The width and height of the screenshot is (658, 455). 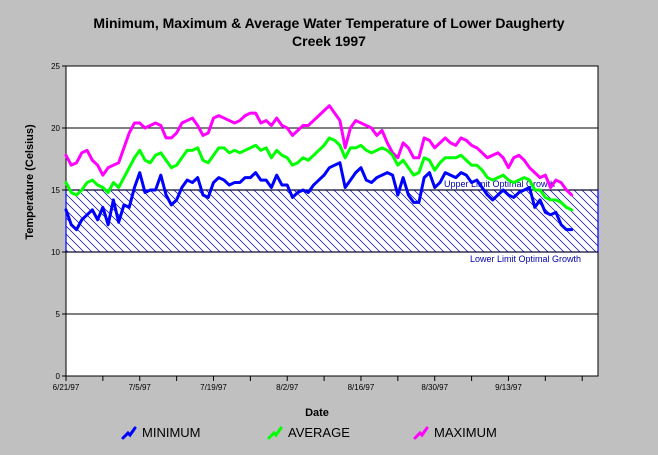 What do you see at coordinates (434, 387) in the screenshot?
I see `x-tick-label: 8/30/97` at bounding box center [434, 387].